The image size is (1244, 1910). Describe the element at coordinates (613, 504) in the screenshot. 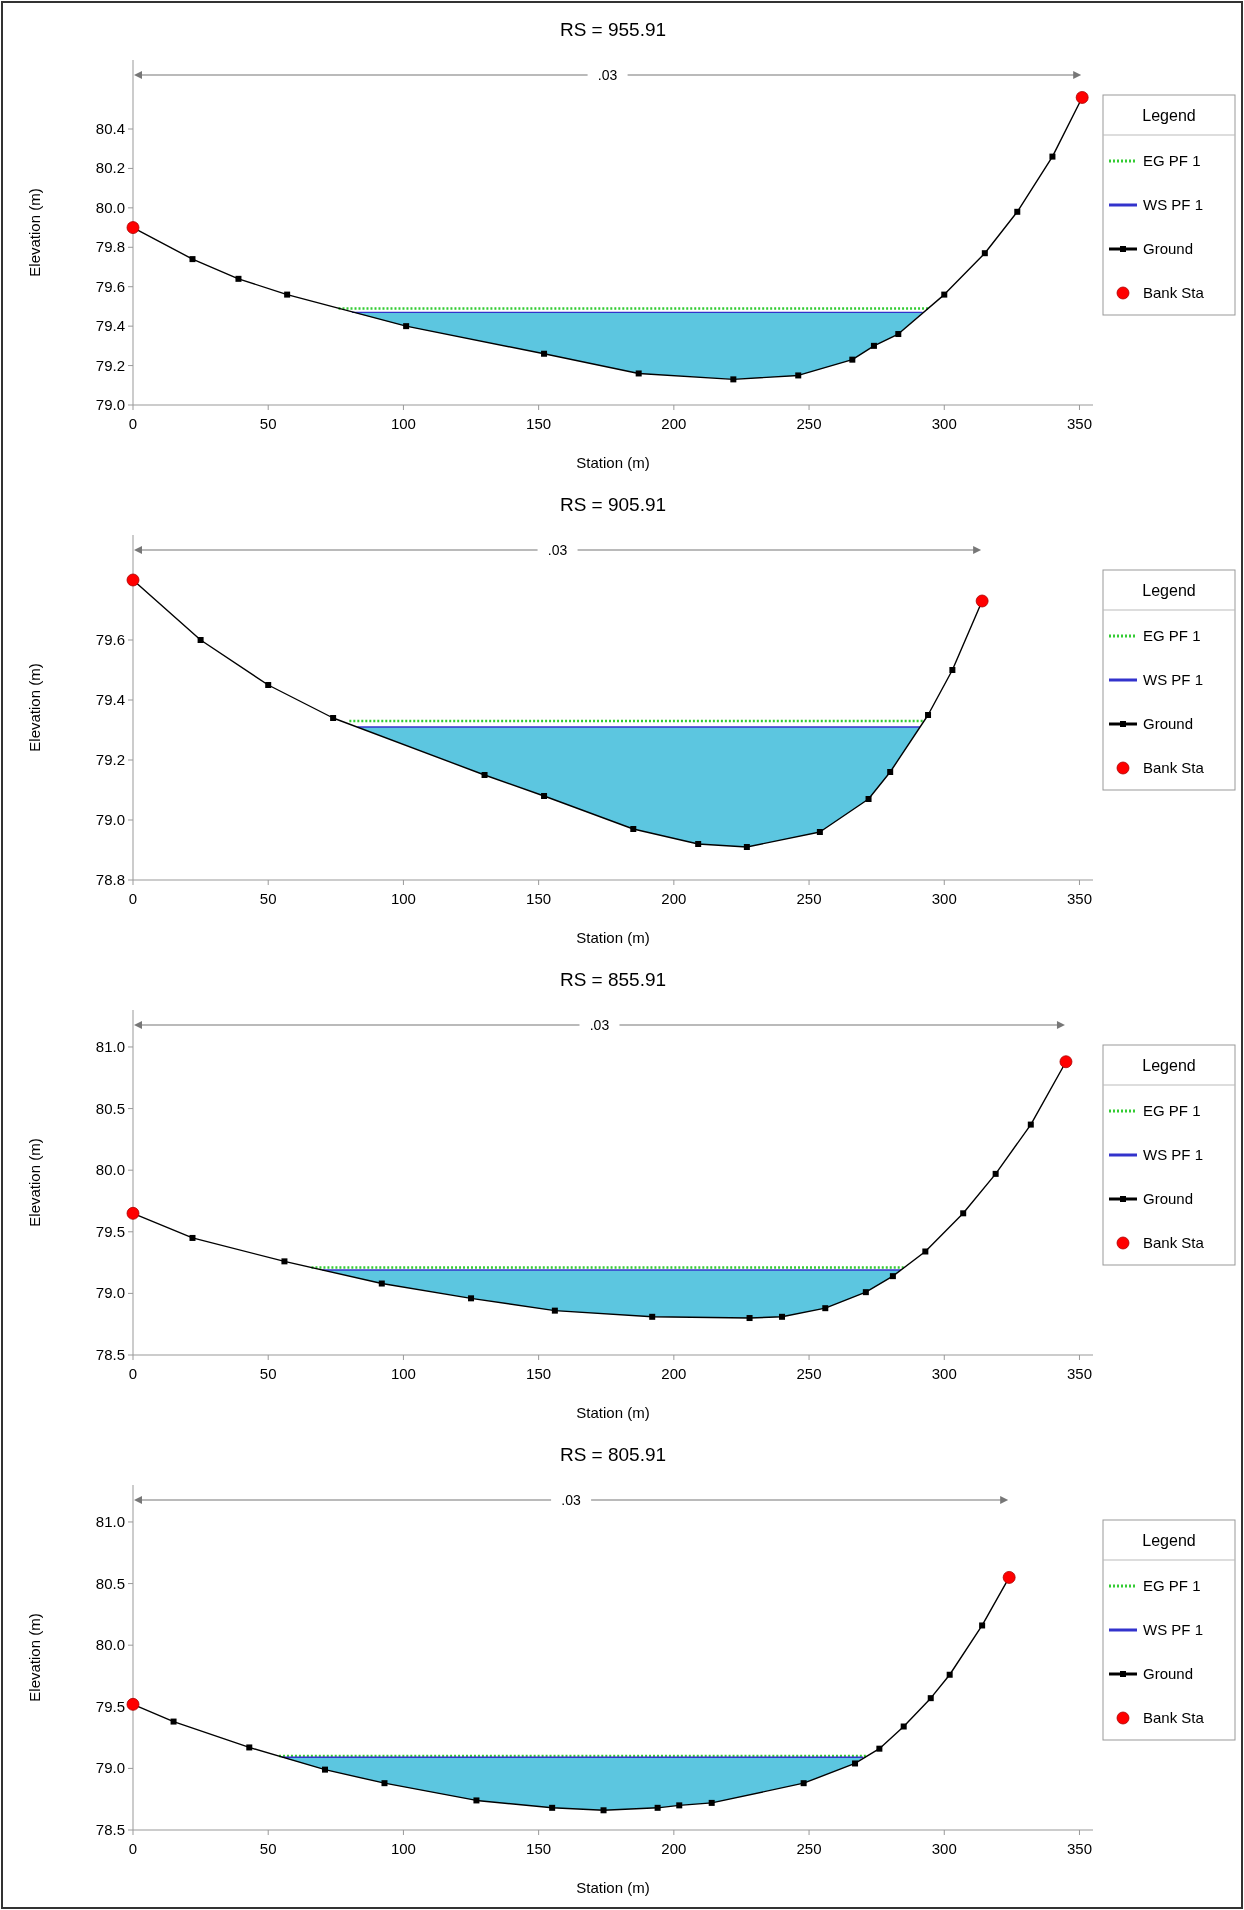

I see `chart-title: RS = 905.91` at that location.